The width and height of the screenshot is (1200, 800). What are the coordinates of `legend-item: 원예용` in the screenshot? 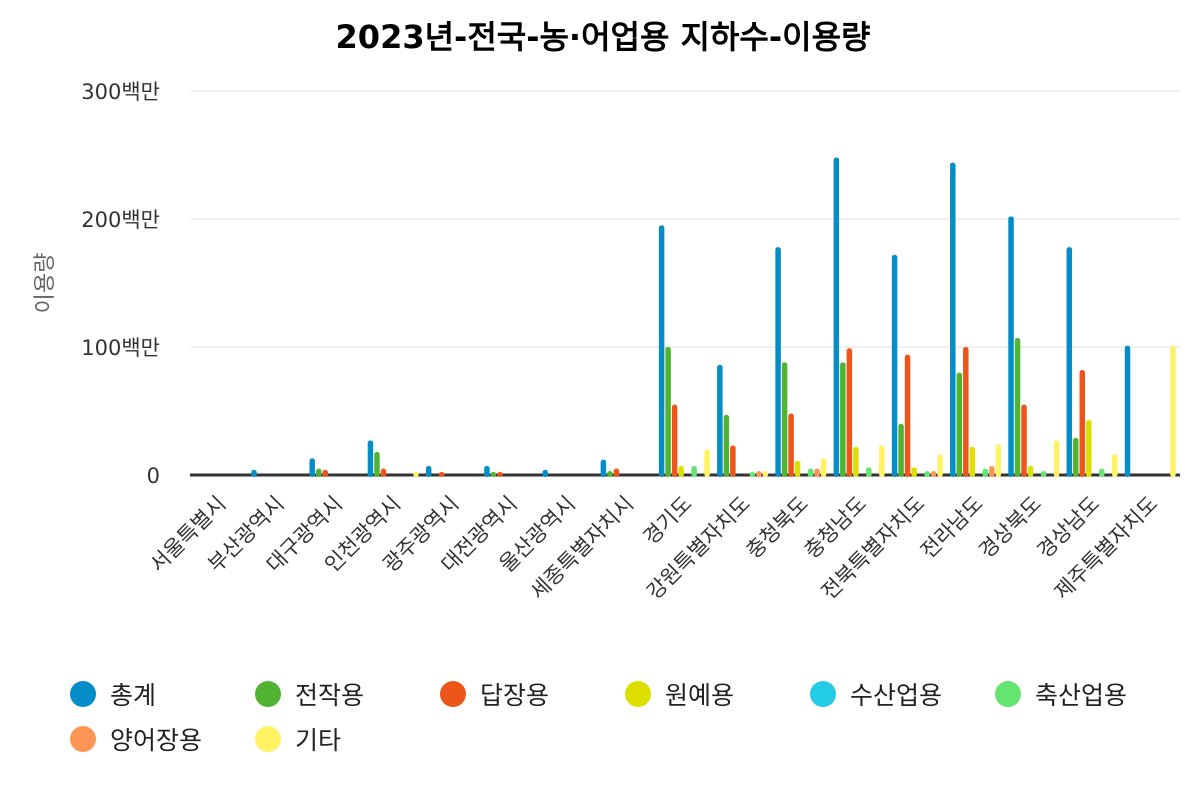 It's located at (679, 694).